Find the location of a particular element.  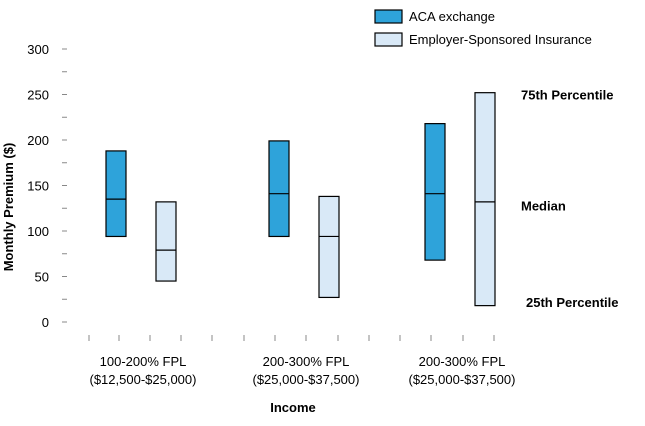

y-tick-label: 300 is located at coordinates (38, 49).